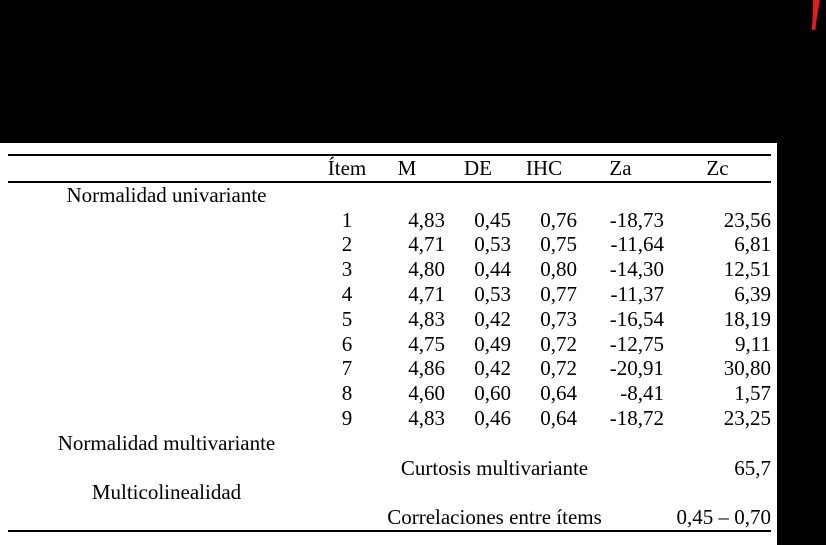 The image size is (826, 545). Describe the element at coordinates (636, 368) in the screenshot. I see `za-cell: -20,91` at that location.